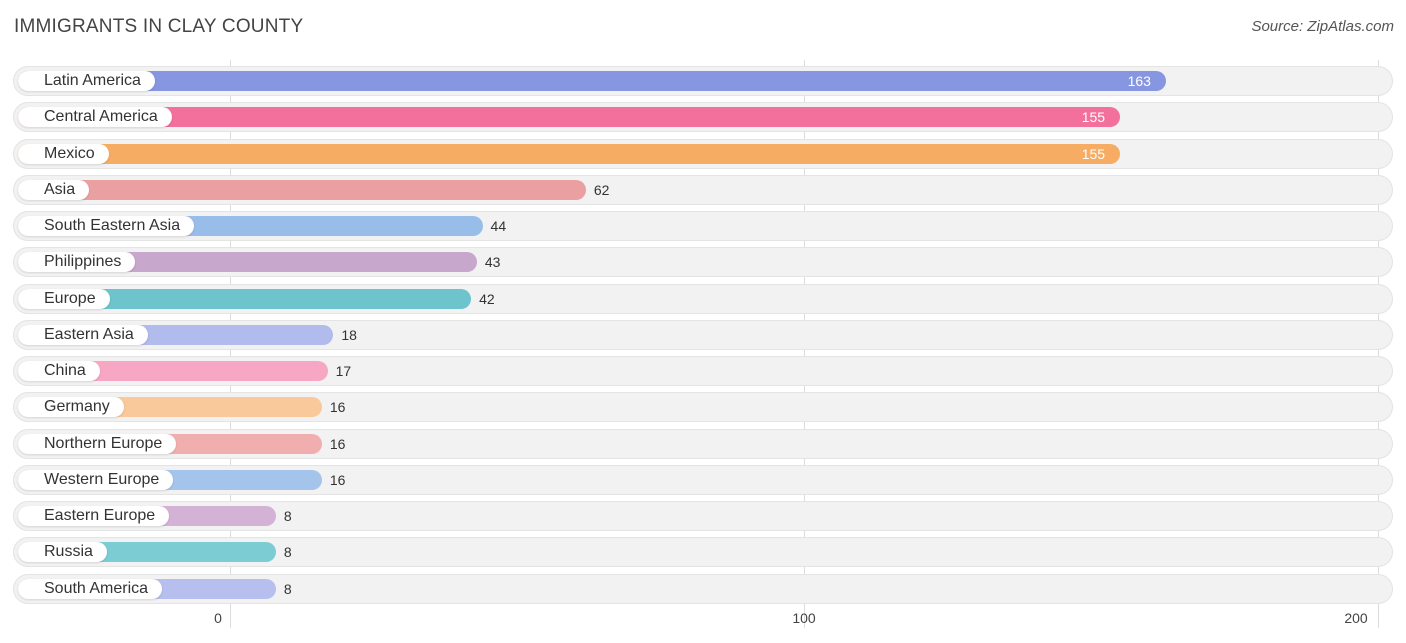 The height and width of the screenshot is (643, 1406). I want to click on source-label: Source: ZipAtlas.com, so click(1322, 26).